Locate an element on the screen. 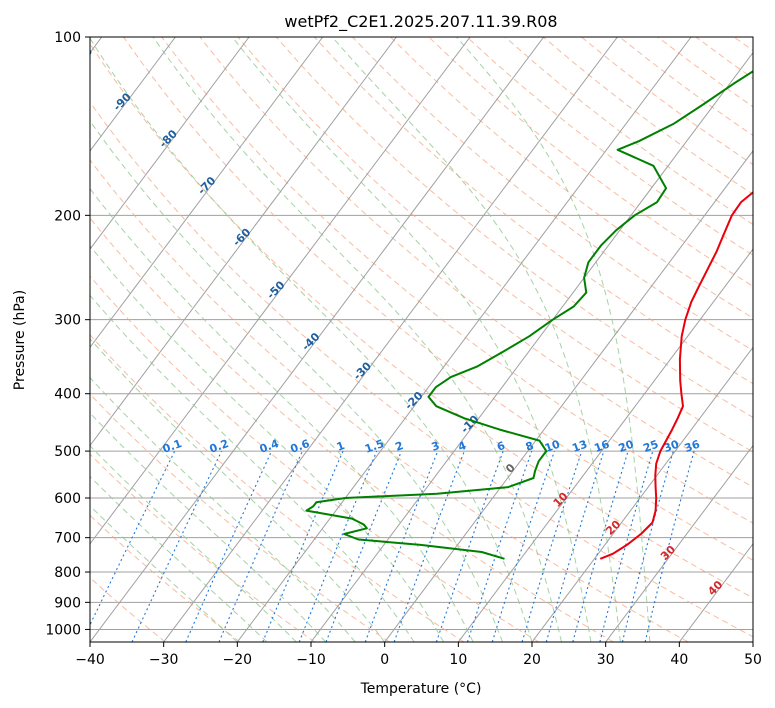  mixing-ratio-label: 2 is located at coordinates (399, 446).